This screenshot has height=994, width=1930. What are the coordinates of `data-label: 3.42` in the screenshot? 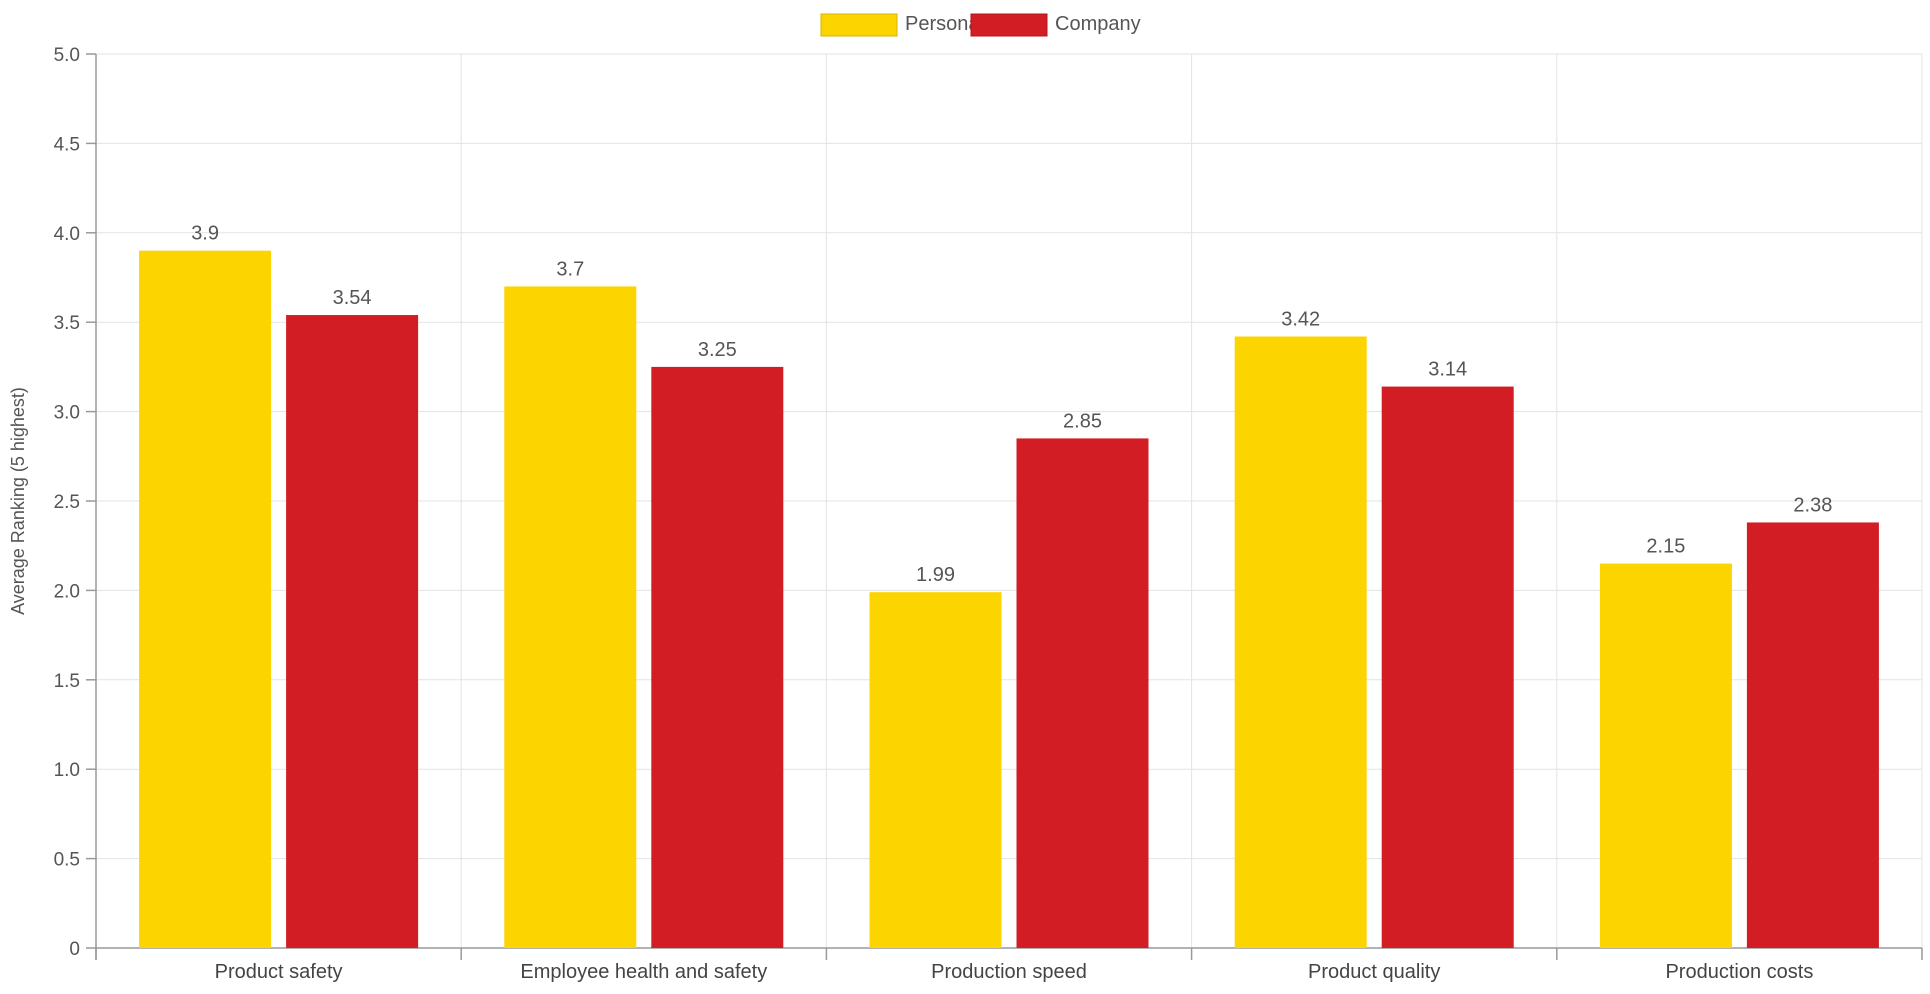 It's located at (1300, 320).